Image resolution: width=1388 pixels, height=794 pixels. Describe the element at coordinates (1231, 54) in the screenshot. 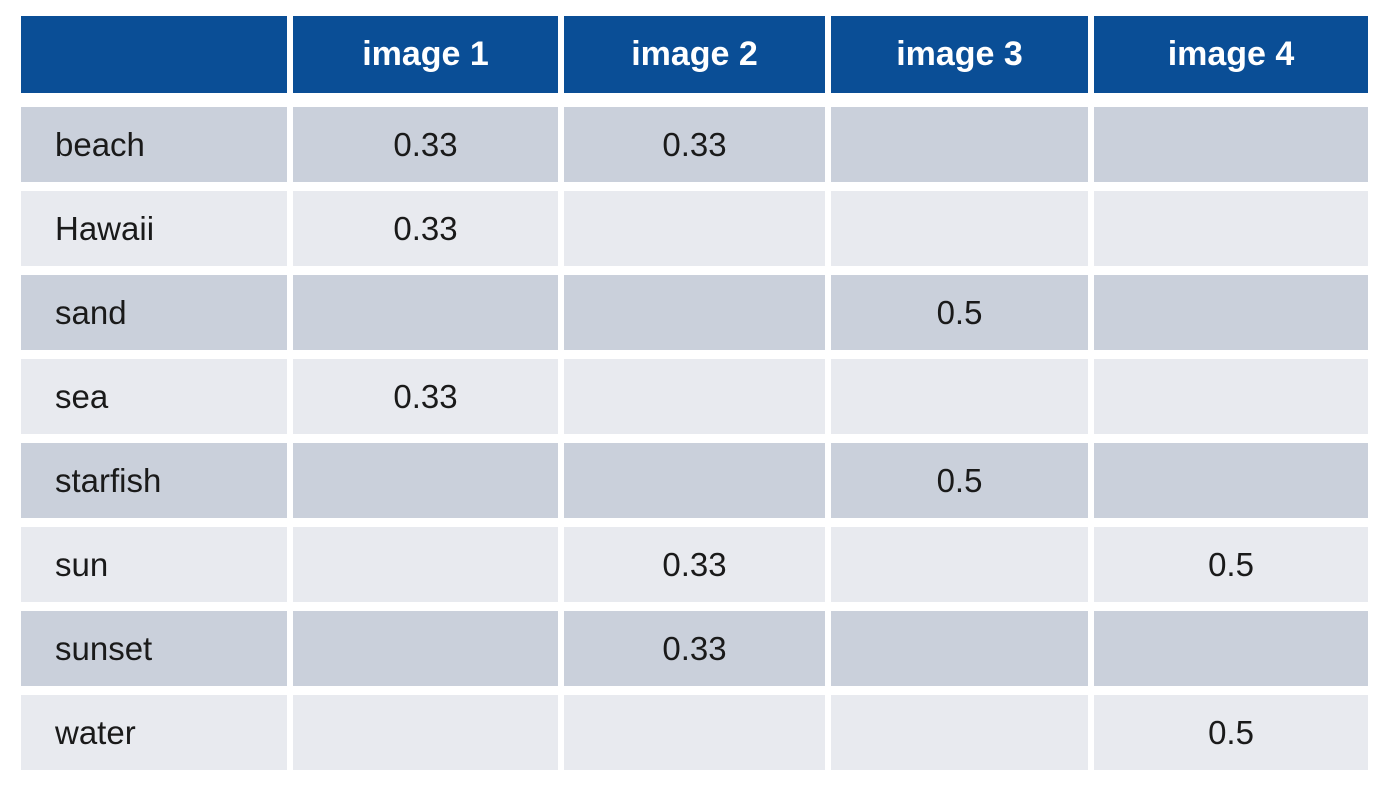

I see `column-header-image-4: image 4` at that location.